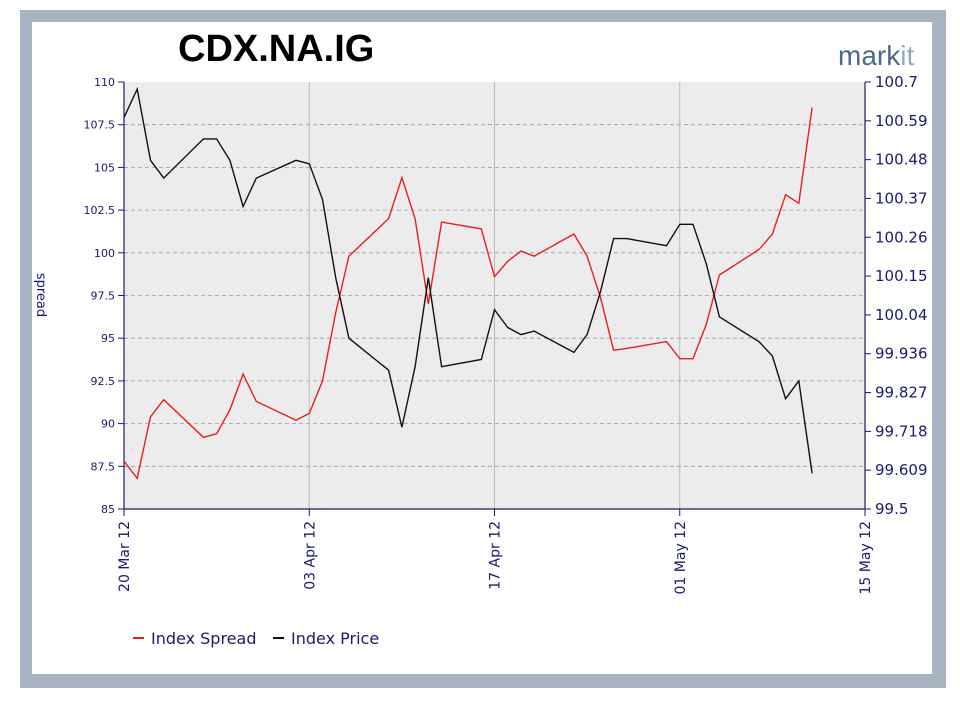 The image size is (960, 720). What do you see at coordinates (901, 470) in the screenshot?
I see `right-tick-label: 99.609` at bounding box center [901, 470].